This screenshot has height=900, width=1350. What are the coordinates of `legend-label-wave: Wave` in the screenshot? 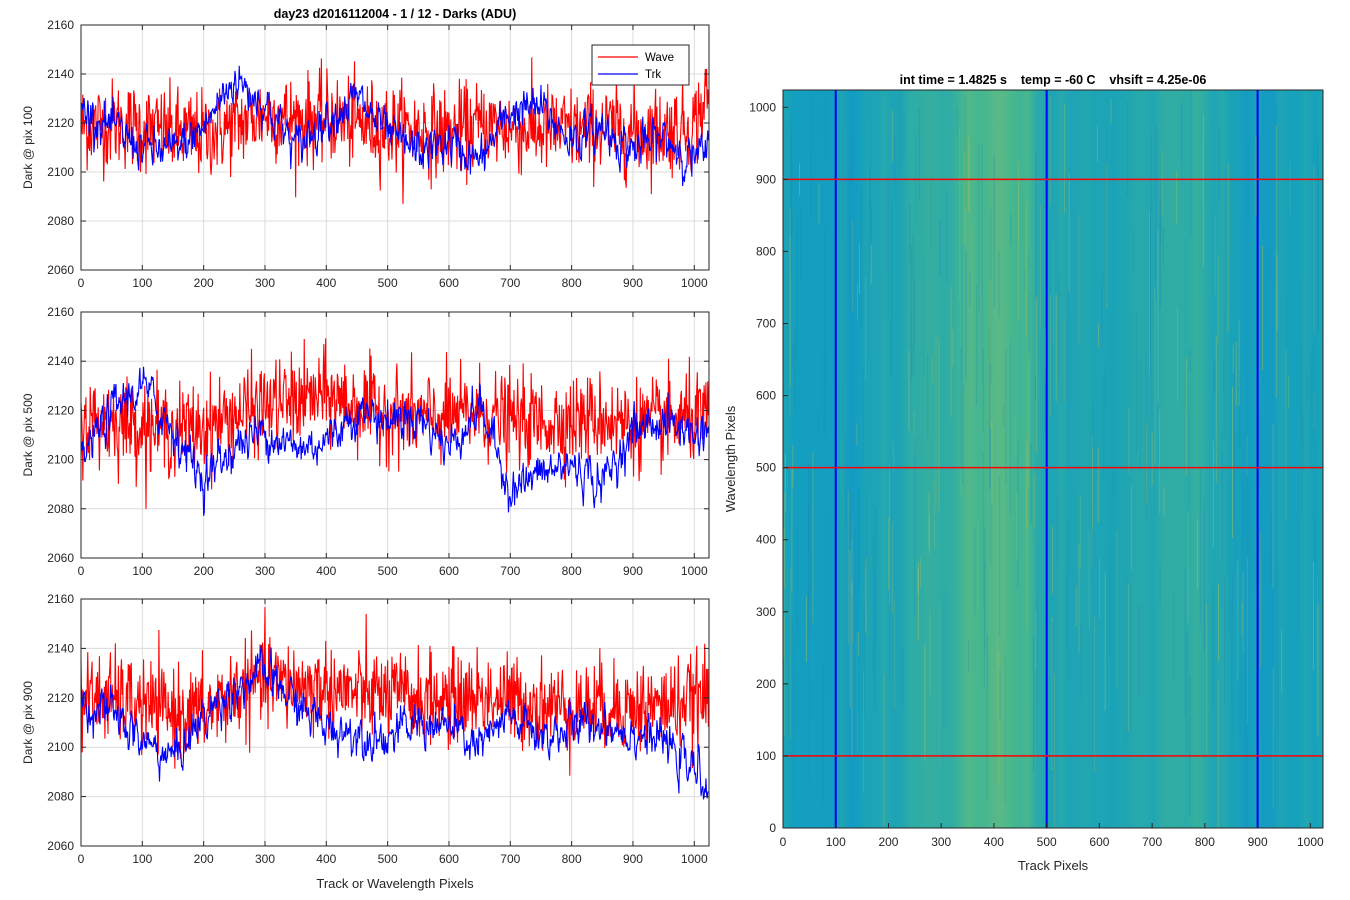 It's located at (659, 58).